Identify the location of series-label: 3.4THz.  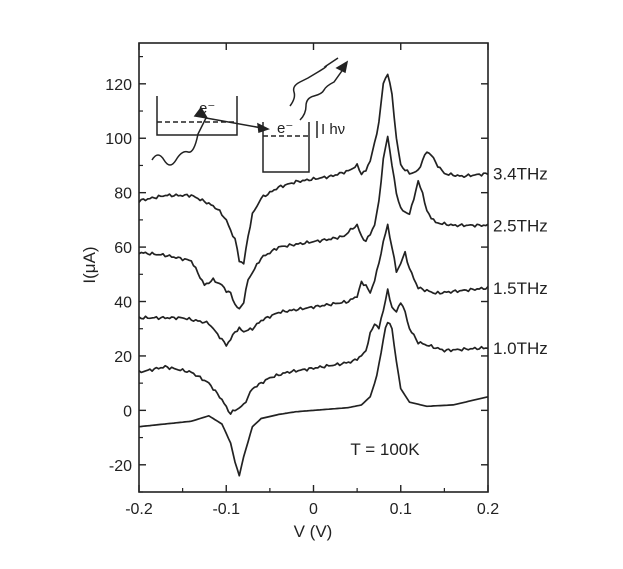
(520, 174).